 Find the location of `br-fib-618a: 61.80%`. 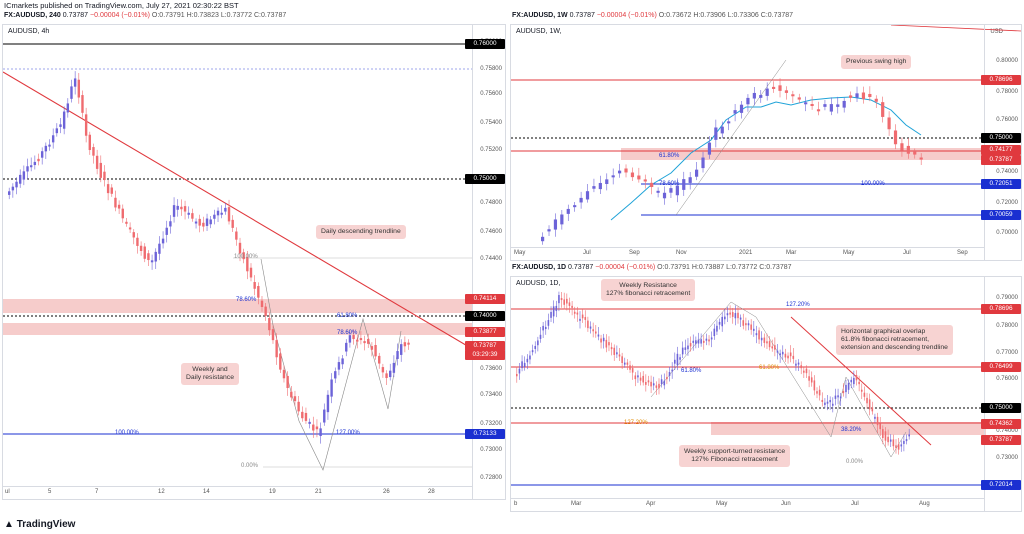

br-fib-618a: 61.80% is located at coordinates (691, 371).